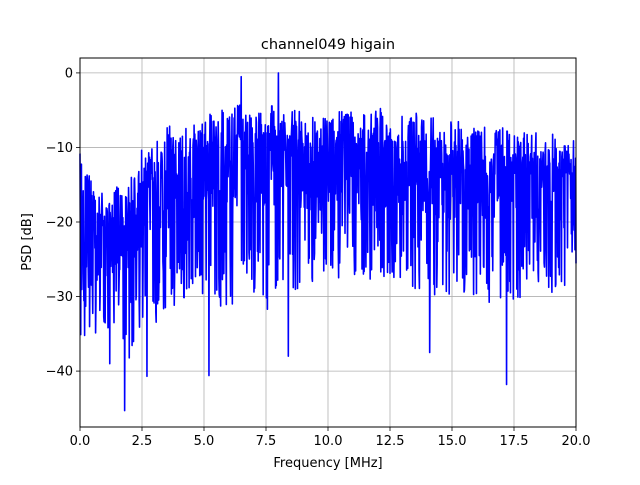 The image size is (640, 485). I want to click on x-tick-label: 0.0, so click(80, 441).